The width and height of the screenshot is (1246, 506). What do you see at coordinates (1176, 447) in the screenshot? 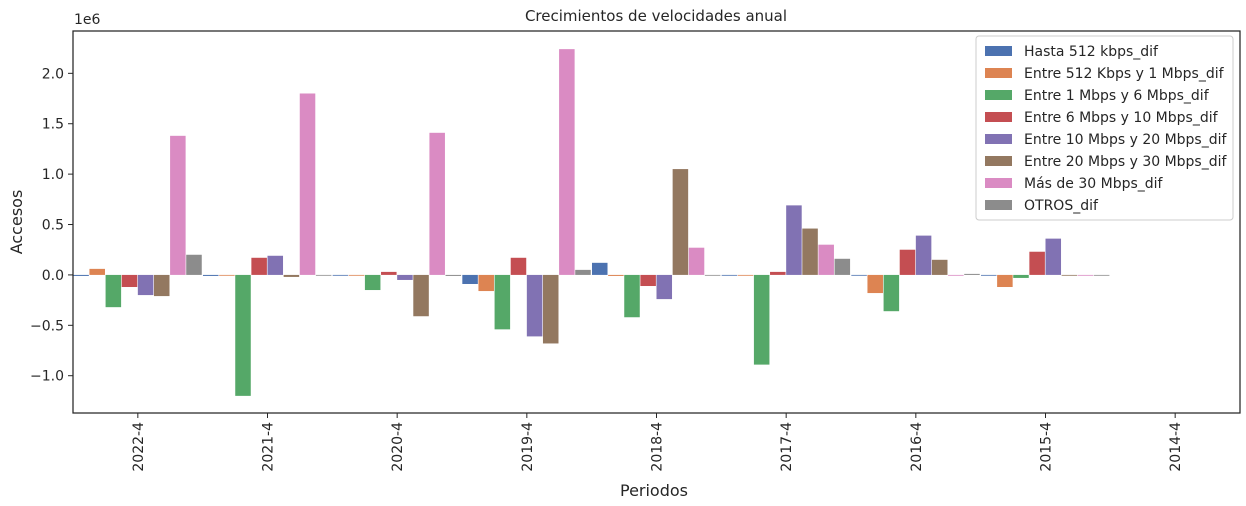
I see `x-tick-label: 2014-4` at bounding box center [1176, 447].